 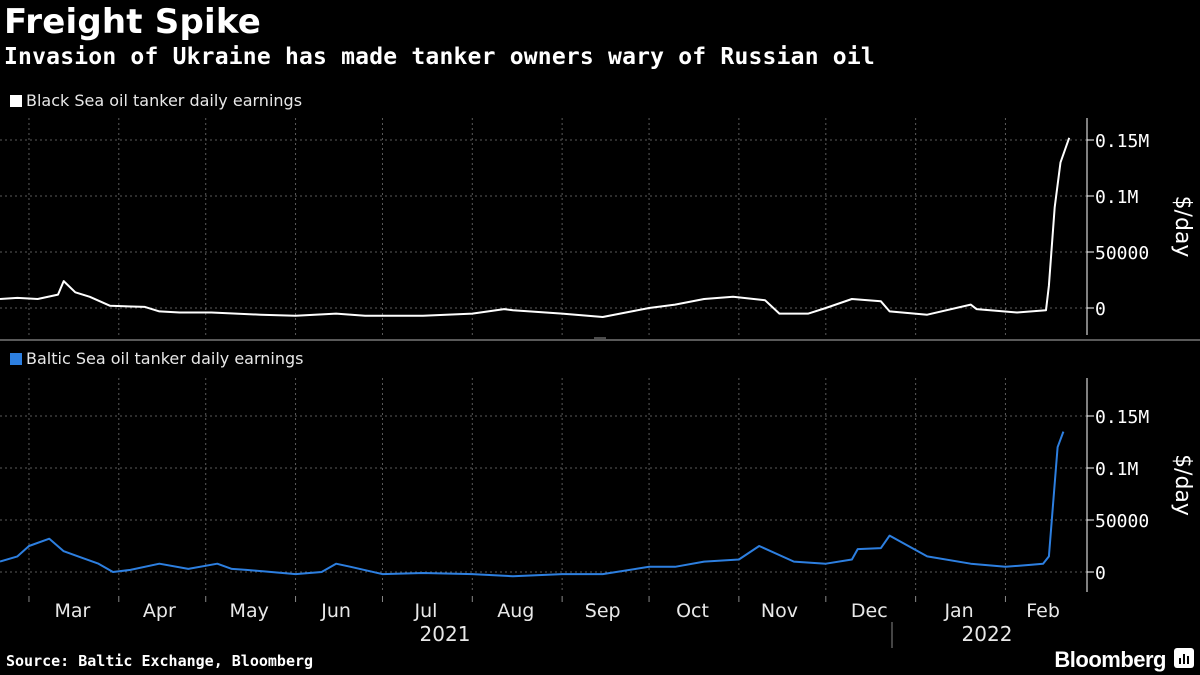 I want to click on x-tick-label-jan: Jan, so click(x=958, y=611).